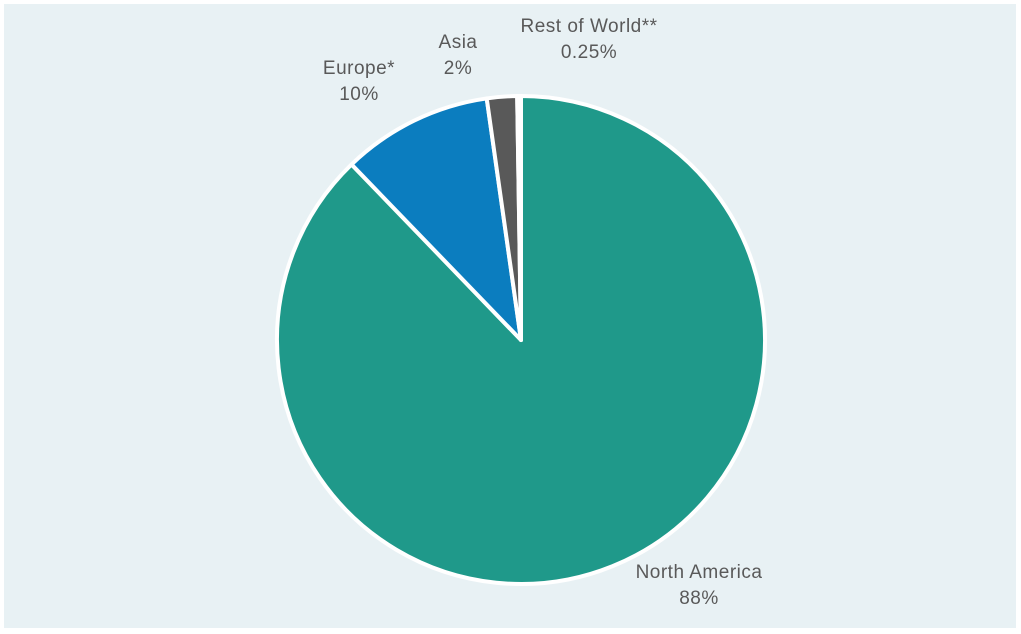  I want to click on slice-europe, so click(436, 219).